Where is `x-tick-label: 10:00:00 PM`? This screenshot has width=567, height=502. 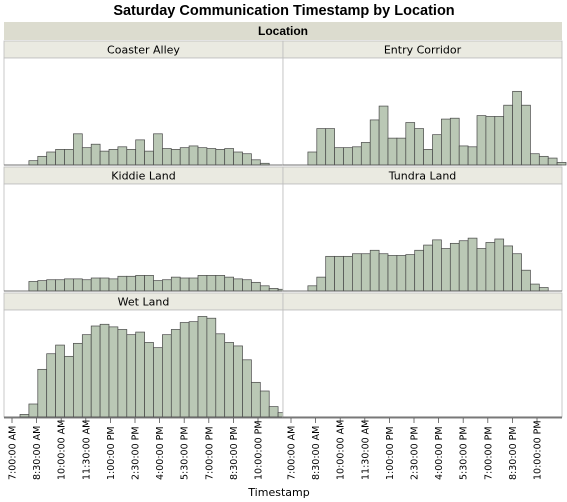 x-tick-label: 10:00:00 PM is located at coordinates (538, 450).